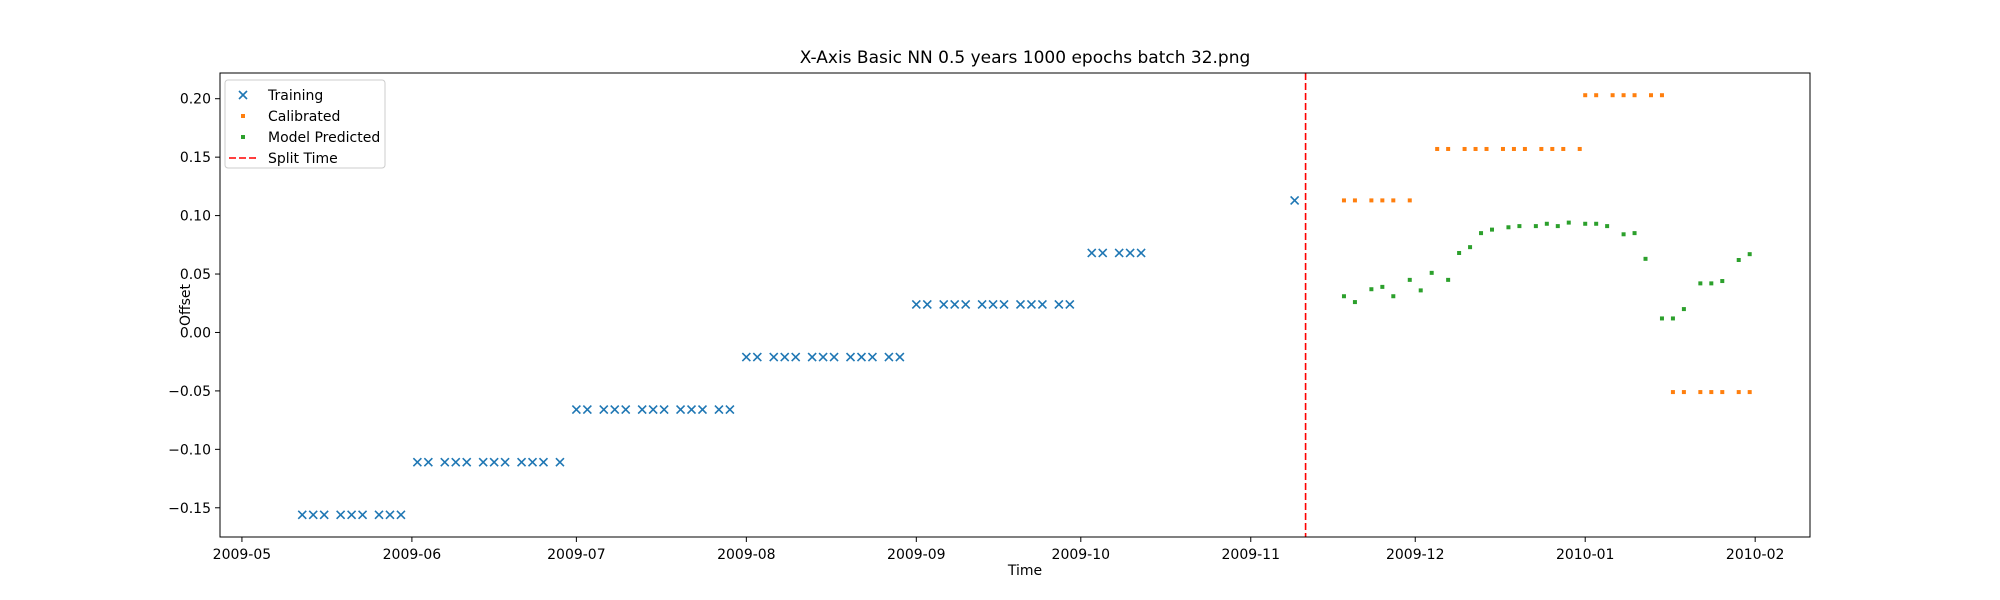 The width and height of the screenshot is (2000, 600). Describe the element at coordinates (243, 95) in the screenshot. I see `legend-training-swatch` at that location.